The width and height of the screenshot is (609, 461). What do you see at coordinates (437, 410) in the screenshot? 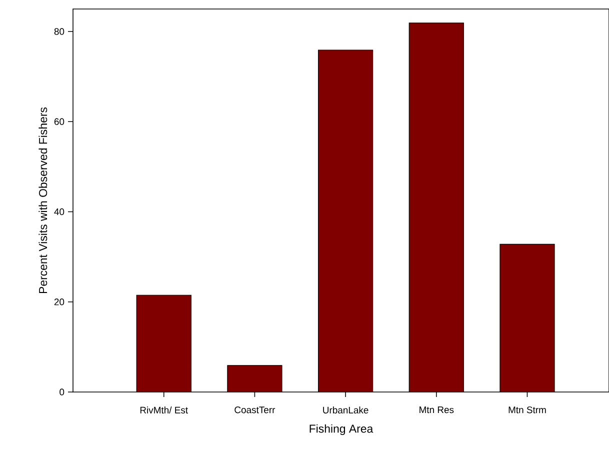
I see `x-tick-label: Mtn Res` at bounding box center [437, 410].